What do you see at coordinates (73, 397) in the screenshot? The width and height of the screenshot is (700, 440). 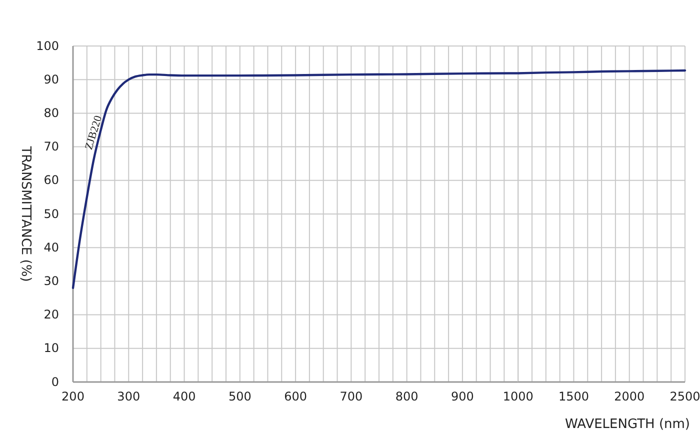 I see `x-tick-label: 200` at bounding box center [73, 397].